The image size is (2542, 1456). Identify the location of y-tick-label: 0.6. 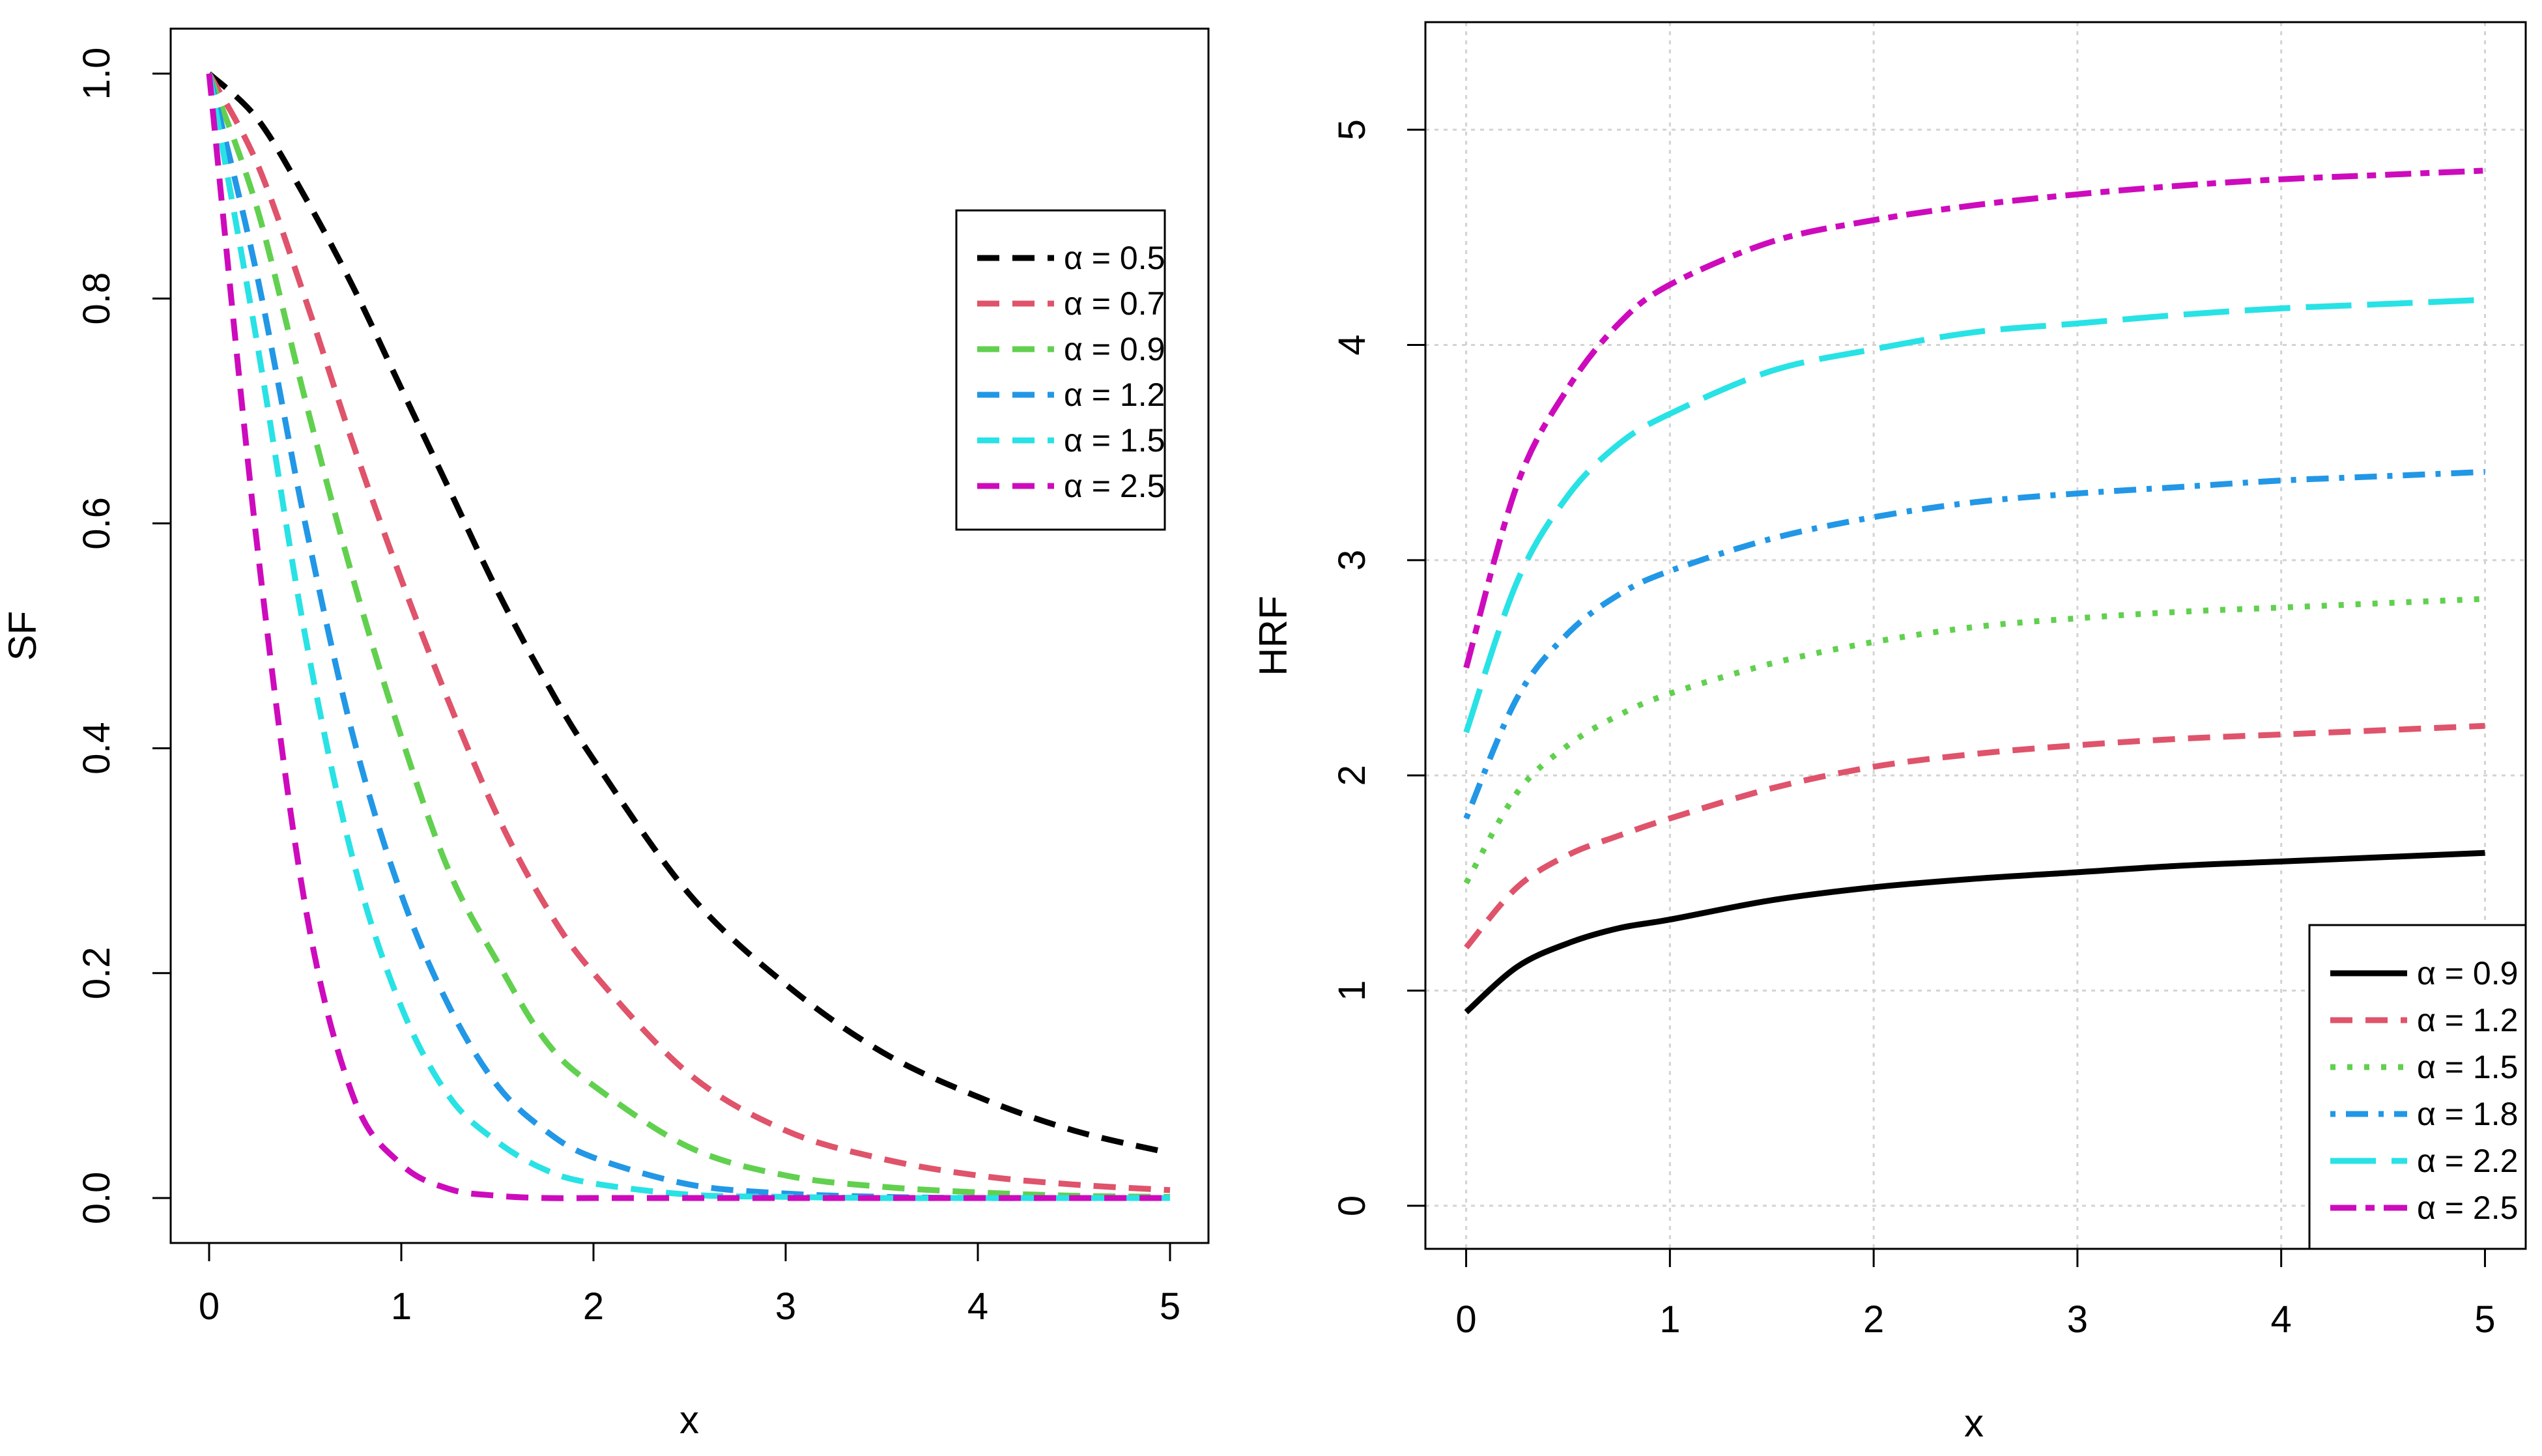
(97, 523).